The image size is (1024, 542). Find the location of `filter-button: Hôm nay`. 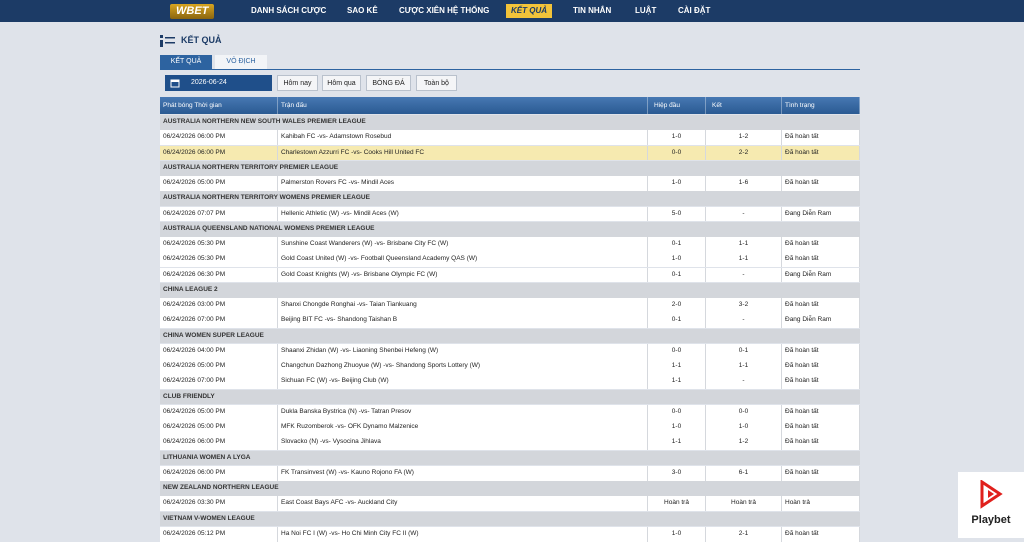

filter-button: Hôm nay is located at coordinates (297, 83).